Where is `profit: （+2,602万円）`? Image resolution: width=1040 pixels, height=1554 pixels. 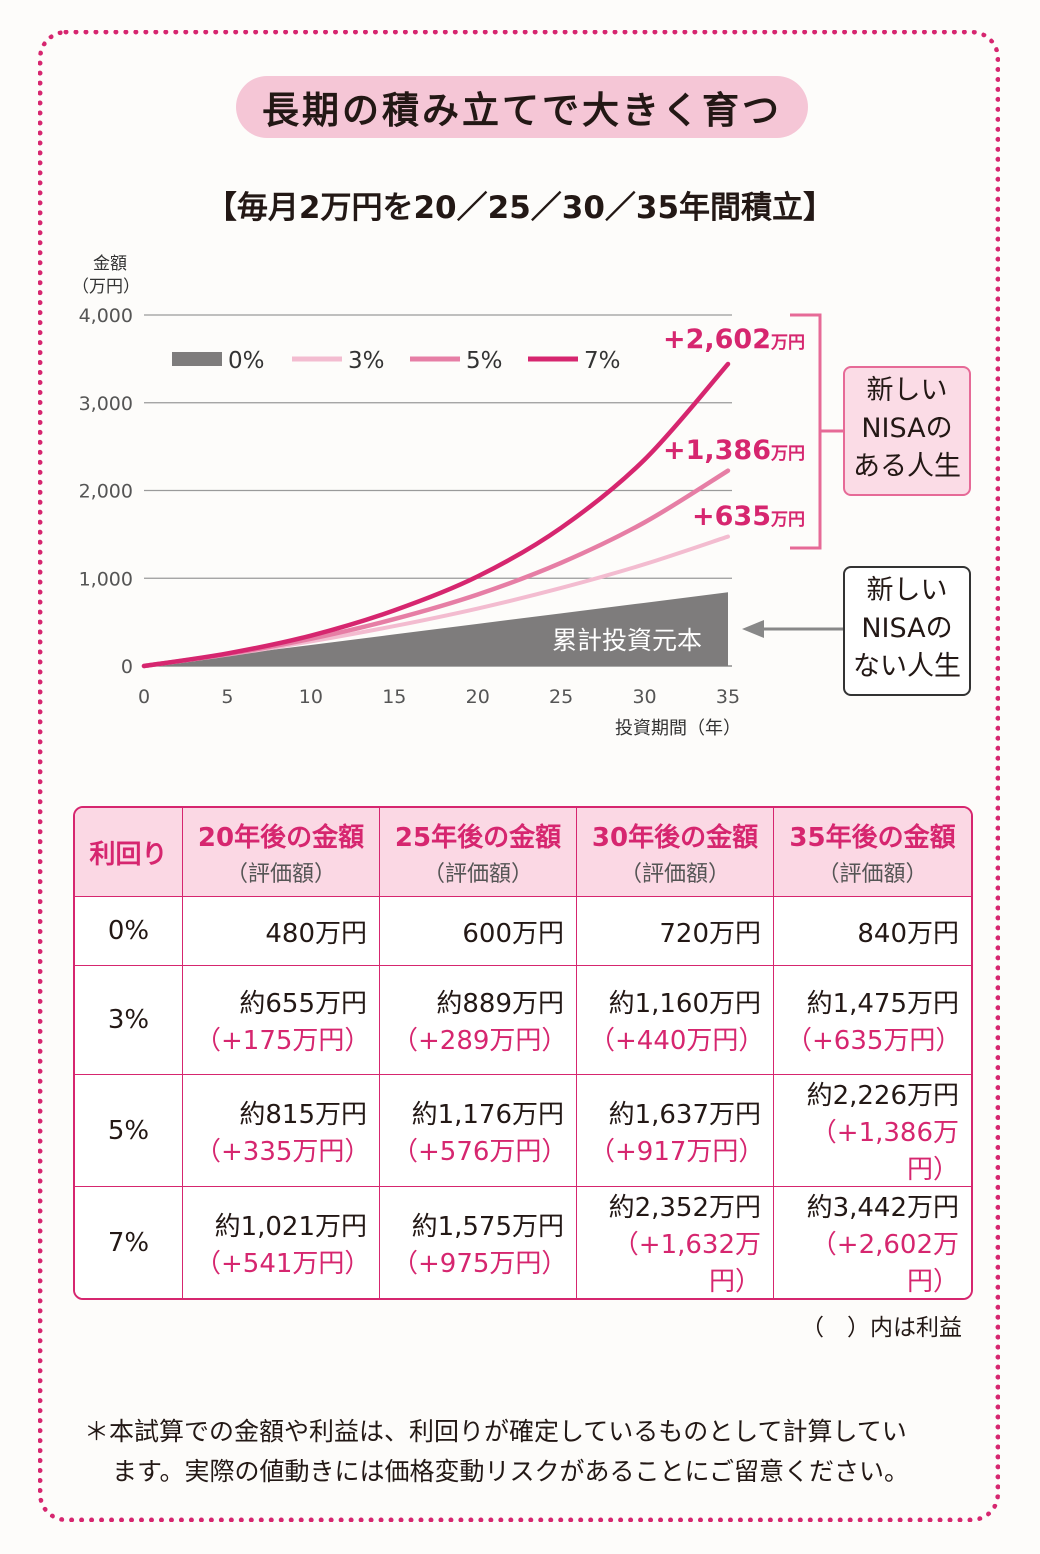
profit: （+2,602万円） is located at coordinates (884, 1263).